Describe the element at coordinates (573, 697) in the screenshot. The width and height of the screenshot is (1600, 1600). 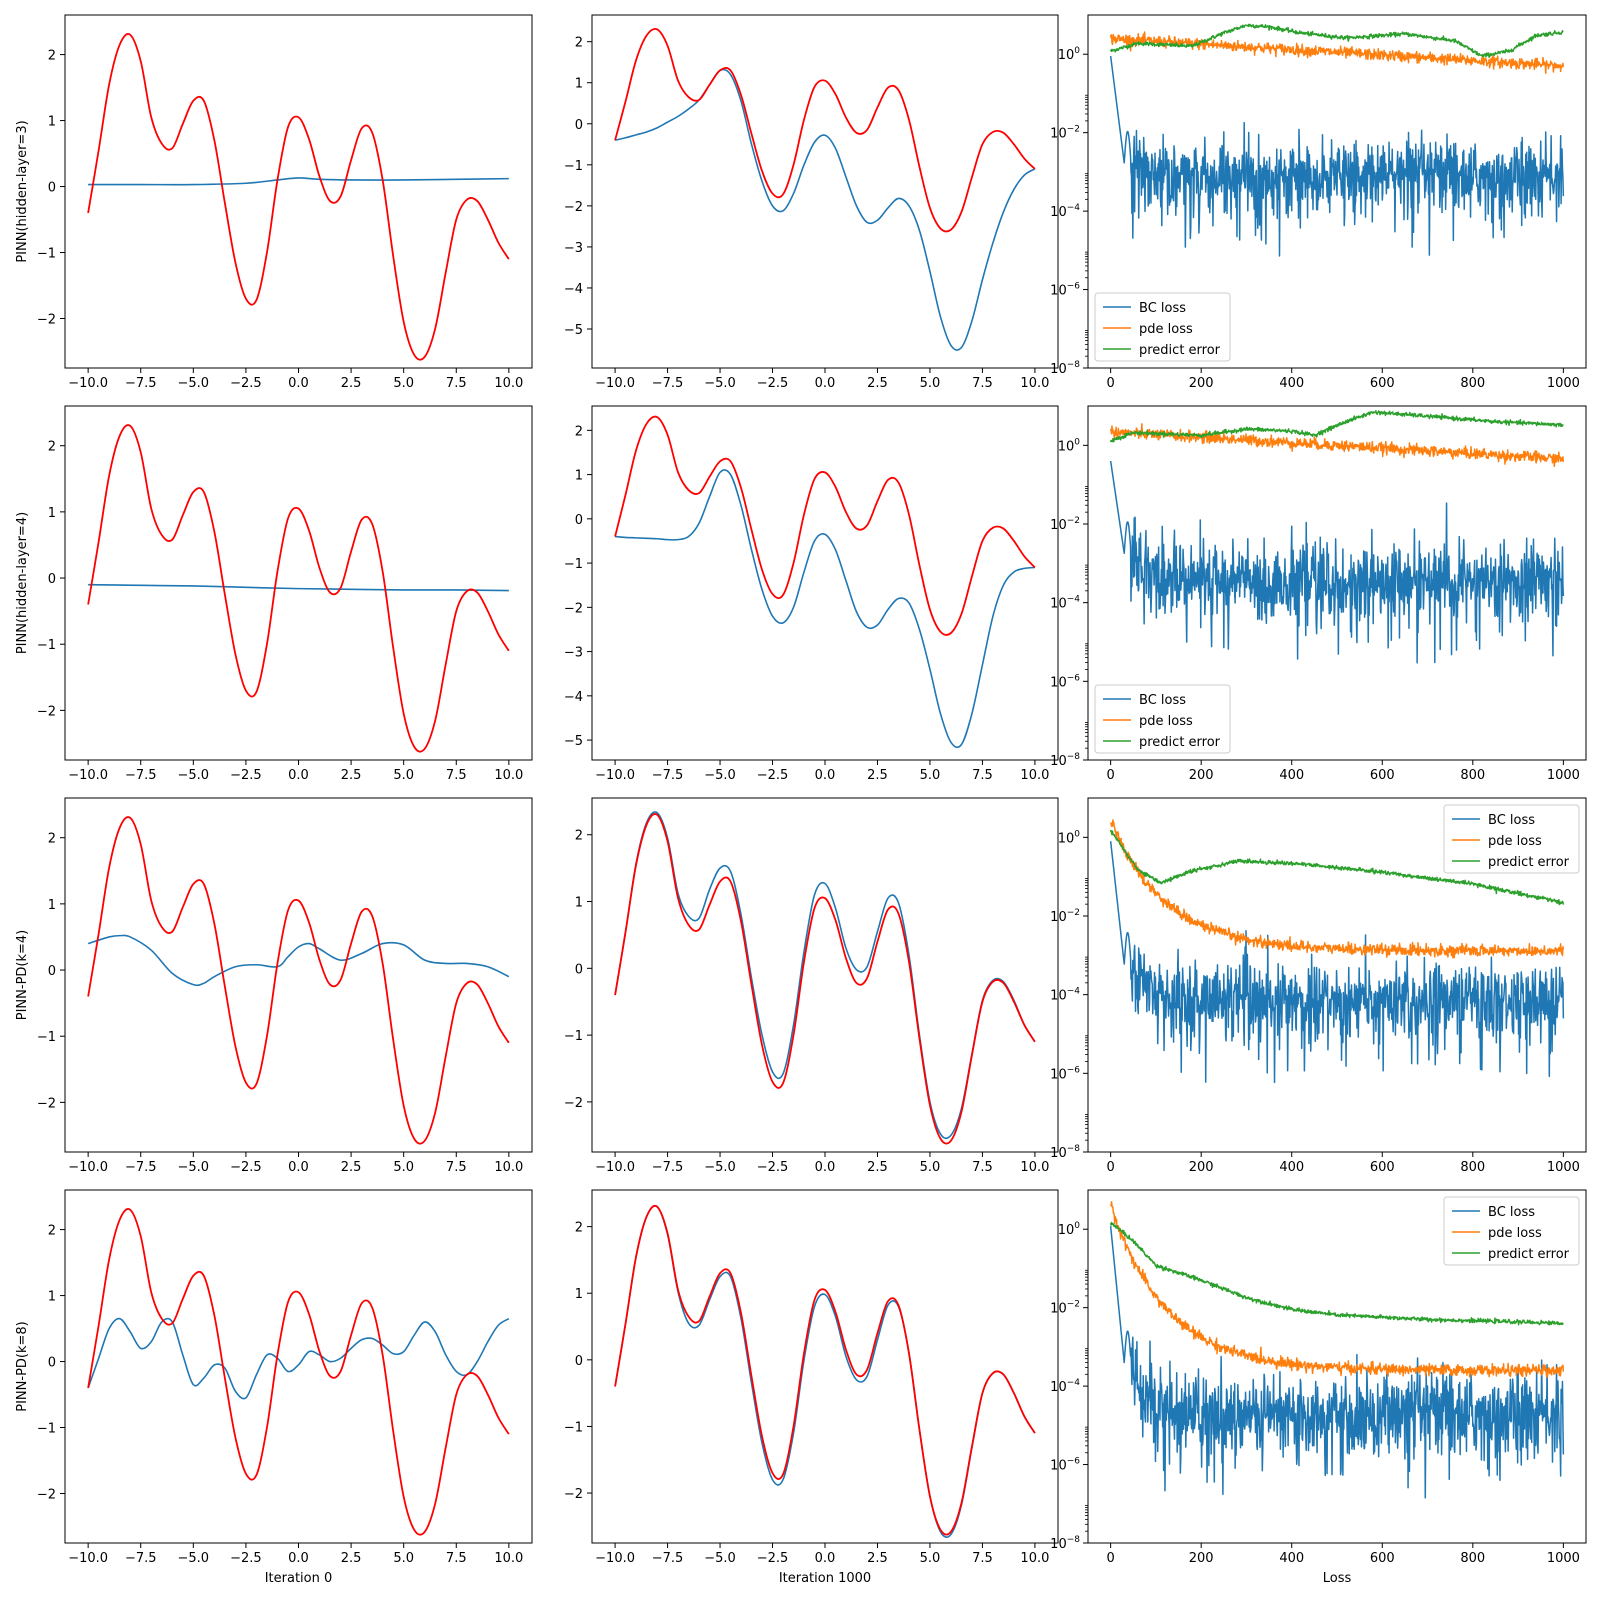
I see `y-tick-label: −4` at that location.